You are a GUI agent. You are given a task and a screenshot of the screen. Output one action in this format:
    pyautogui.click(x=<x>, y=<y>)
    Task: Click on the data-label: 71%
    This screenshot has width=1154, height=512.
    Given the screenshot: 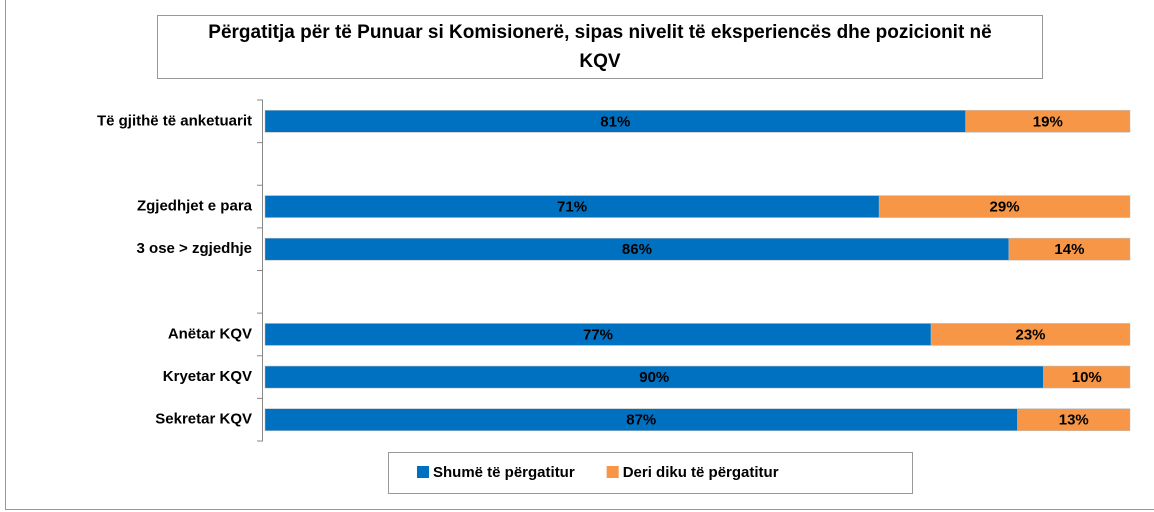 What is the action you would take?
    pyautogui.click(x=572, y=207)
    